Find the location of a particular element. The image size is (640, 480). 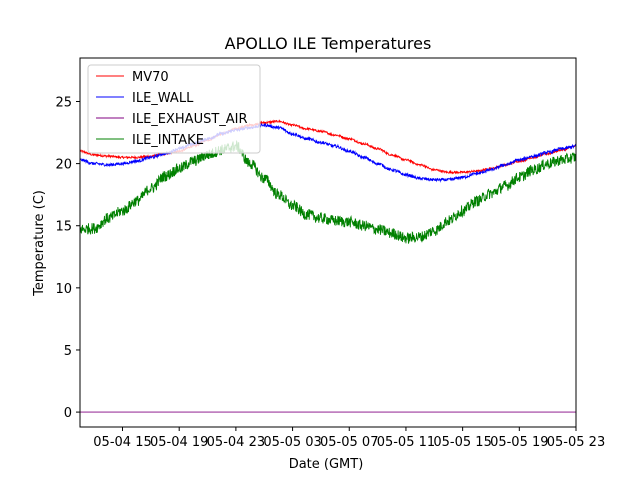

y-tick-label: 15 is located at coordinates (63, 227).